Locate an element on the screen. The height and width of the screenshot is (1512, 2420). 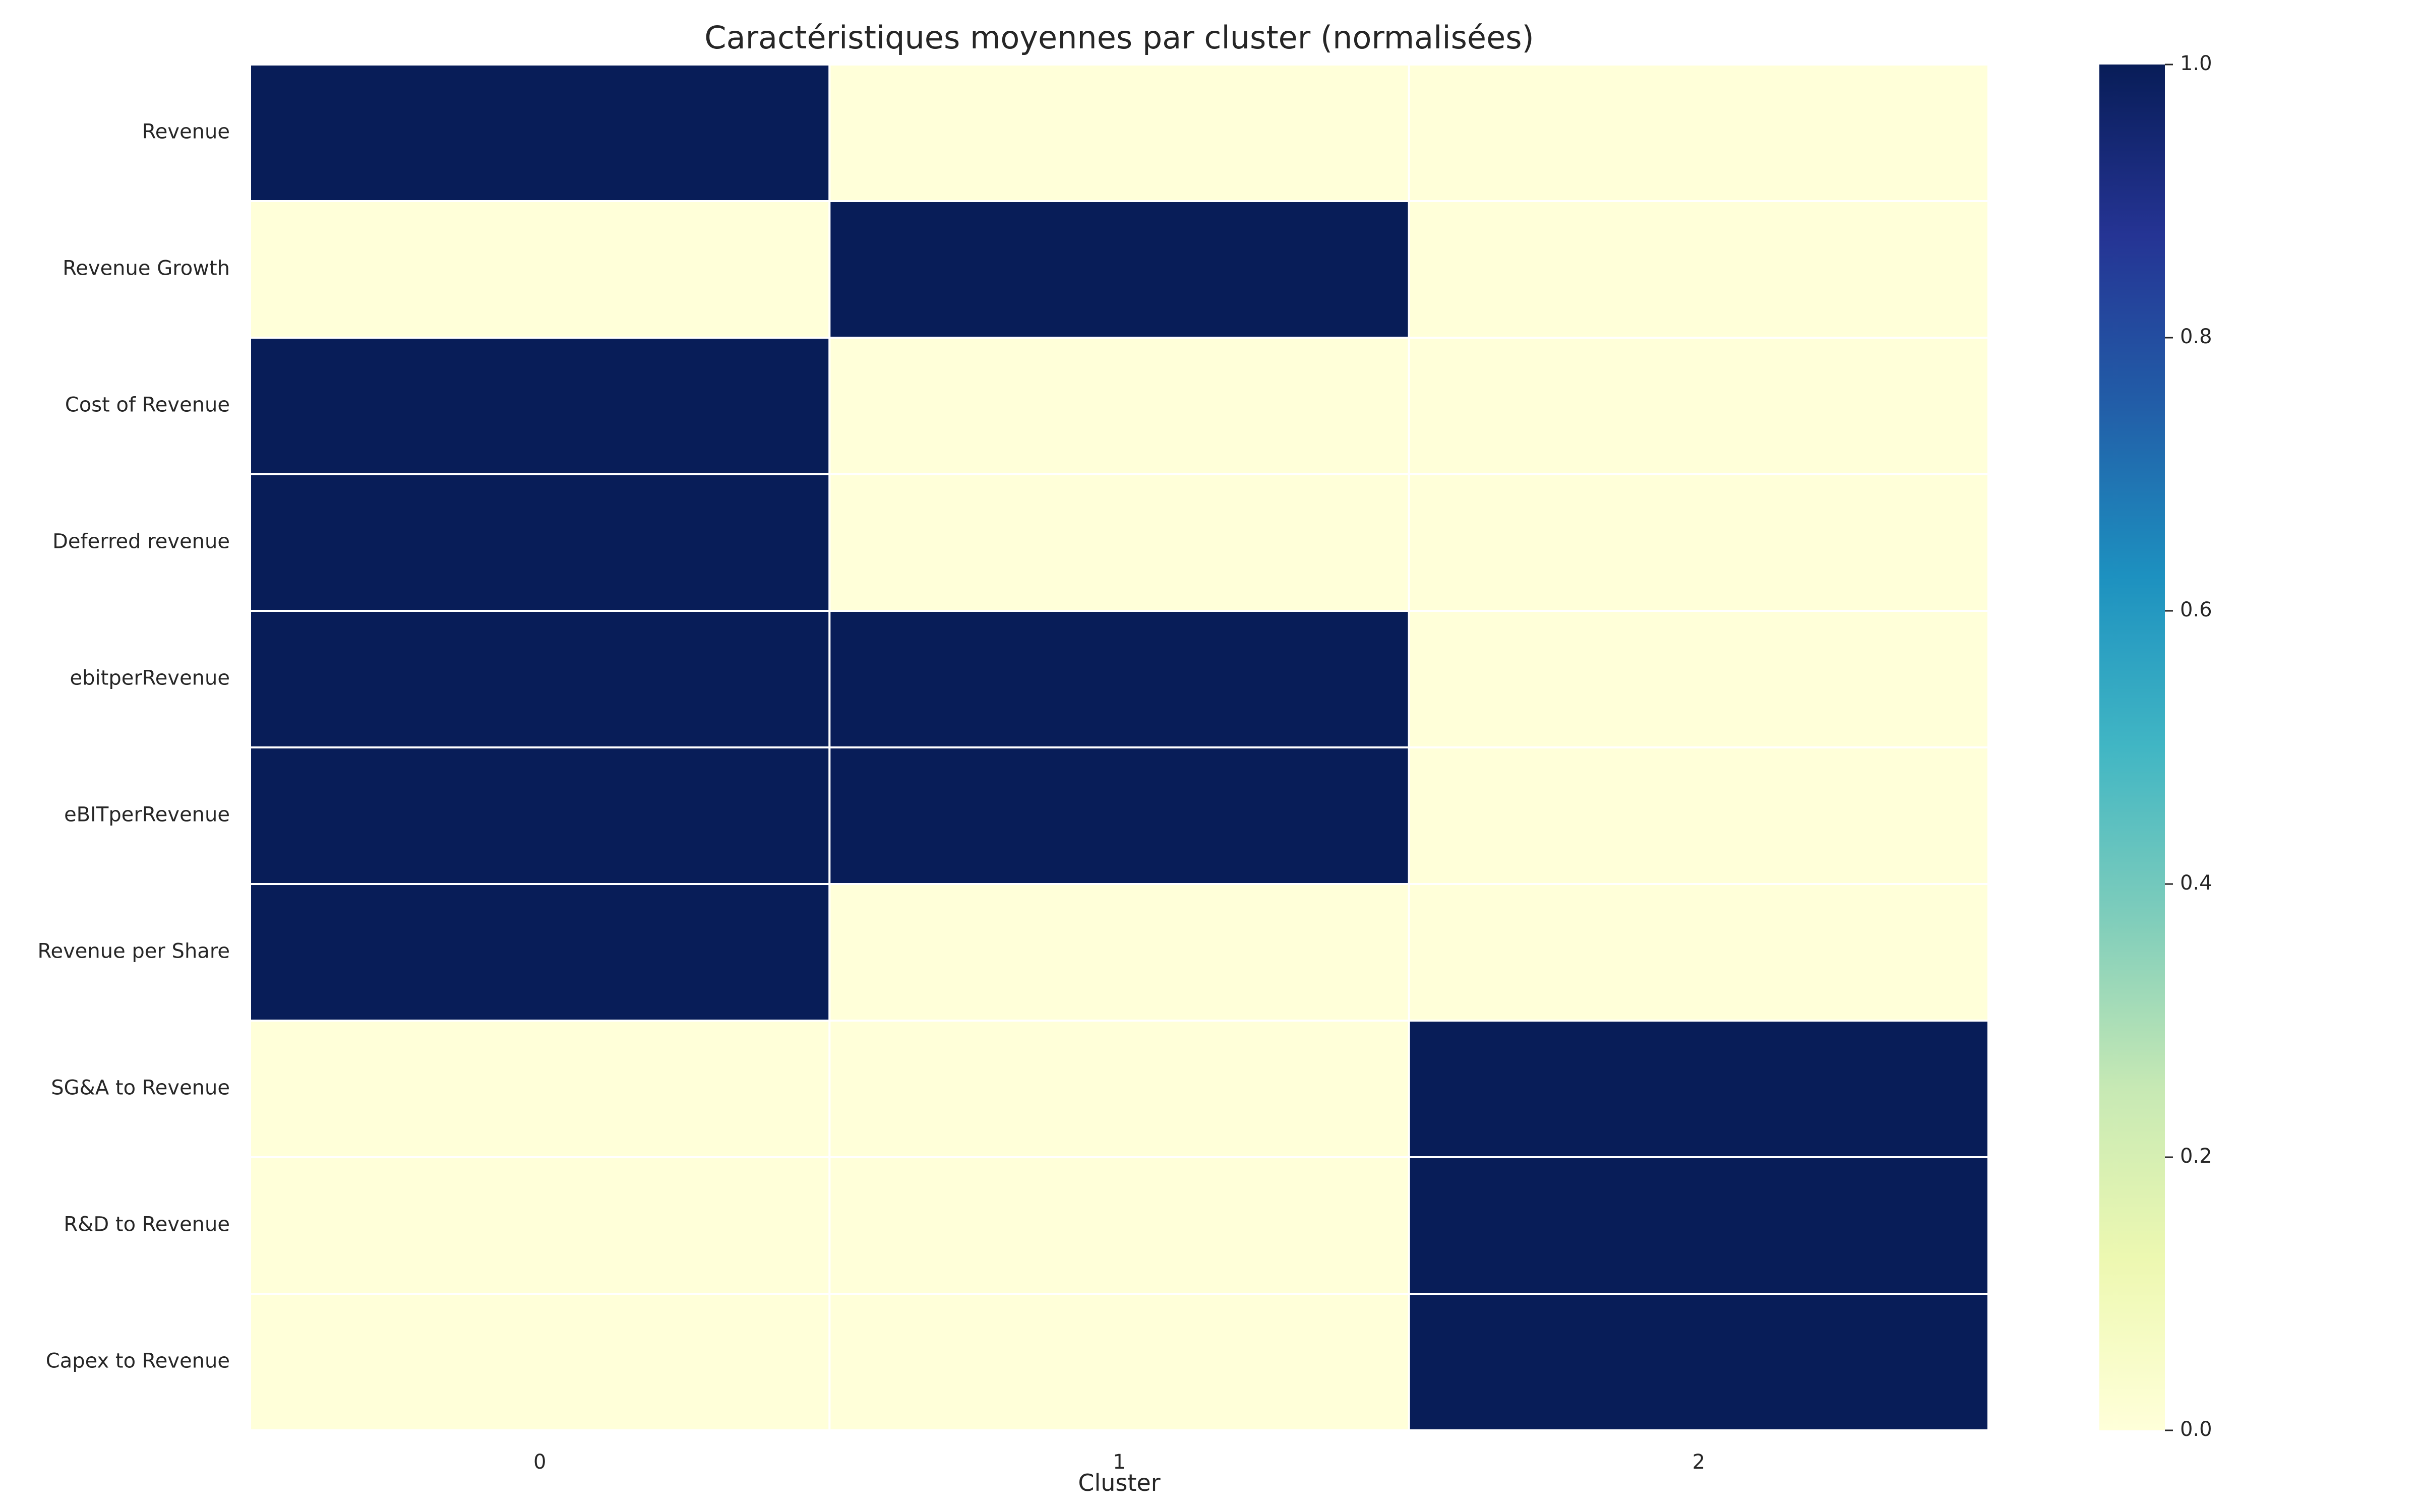
colorbar-tick-label: 0.2 is located at coordinates (2196, 1156).